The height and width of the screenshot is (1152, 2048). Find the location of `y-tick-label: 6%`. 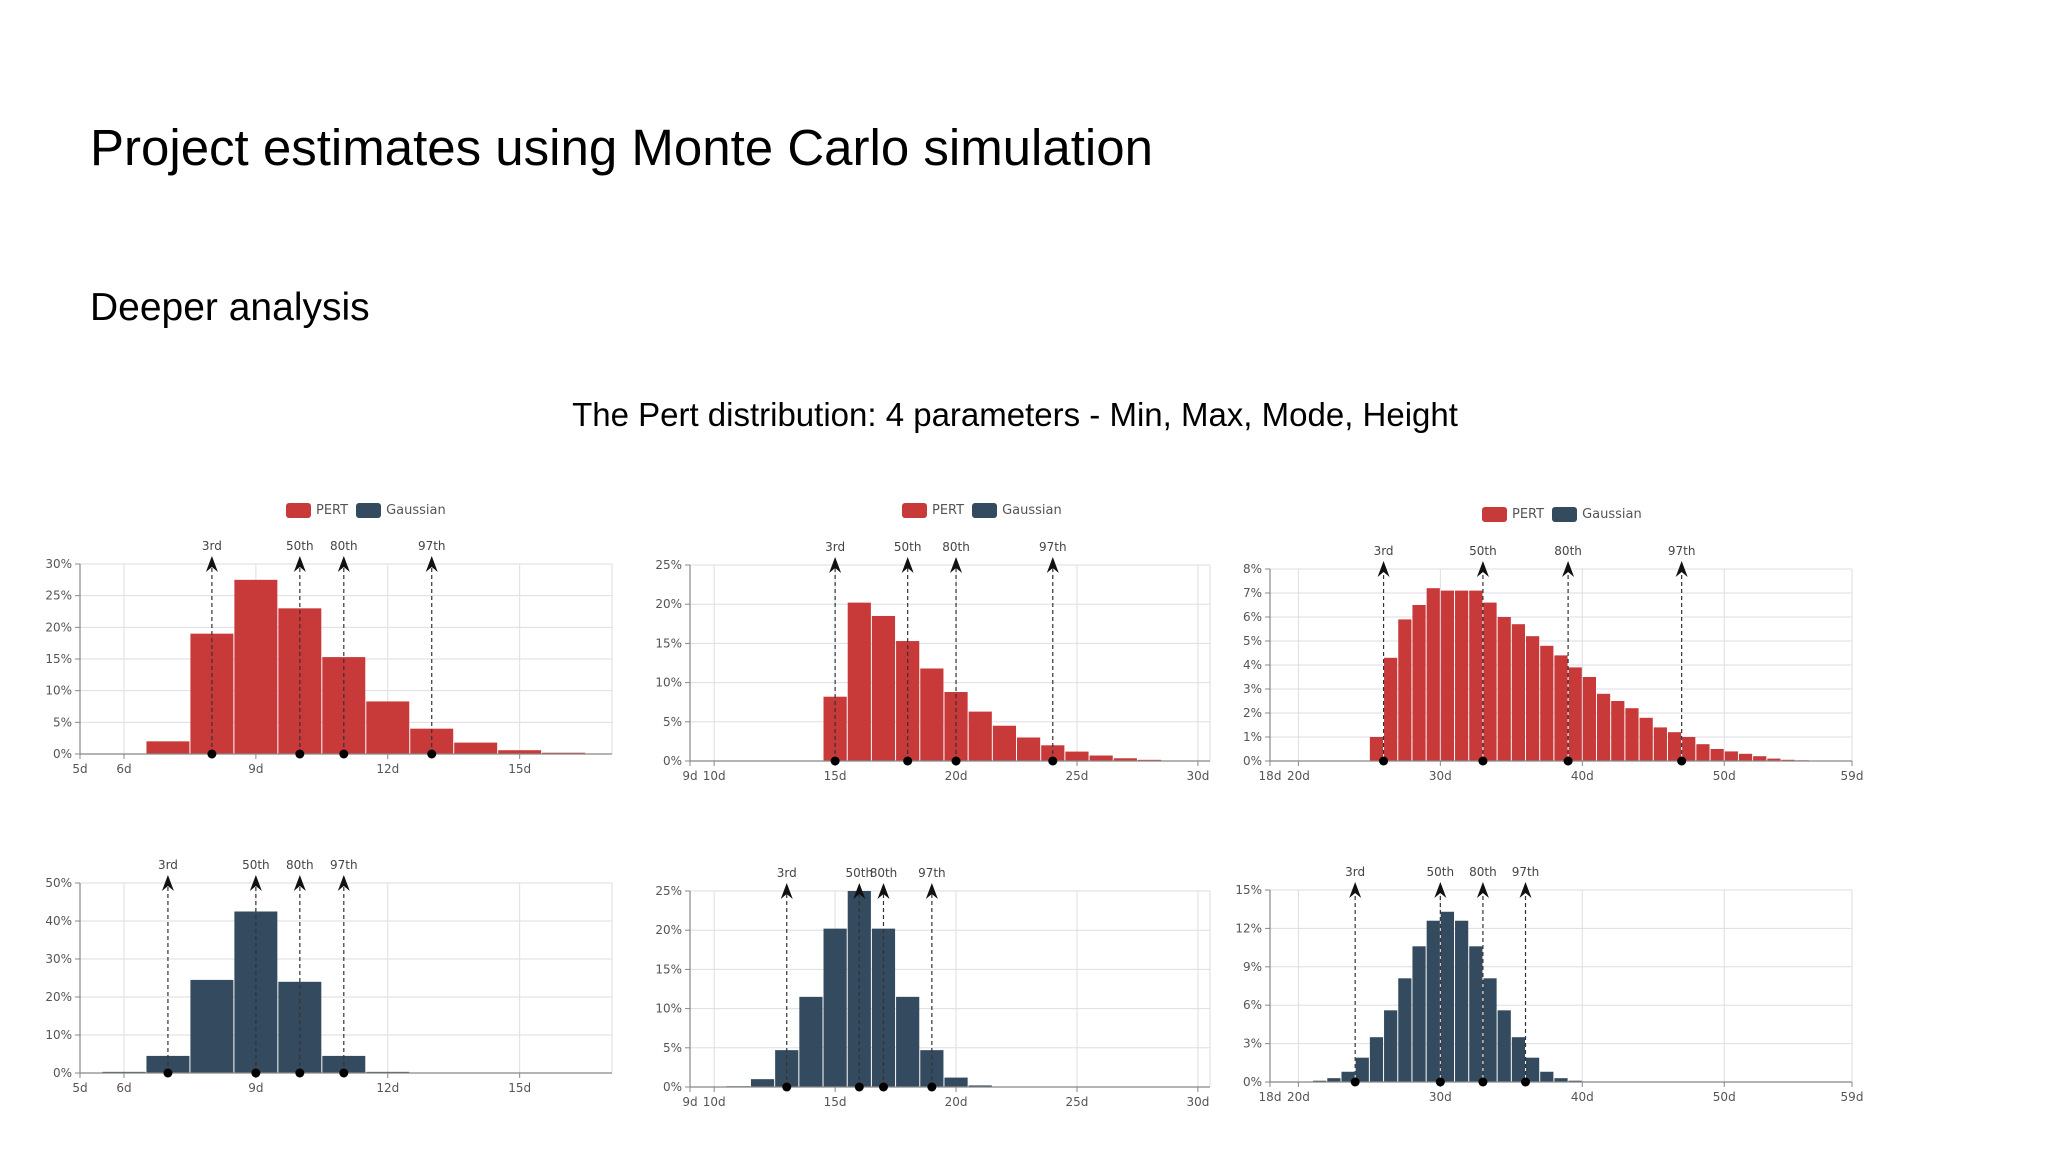

y-tick-label: 6% is located at coordinates (1252, 617).